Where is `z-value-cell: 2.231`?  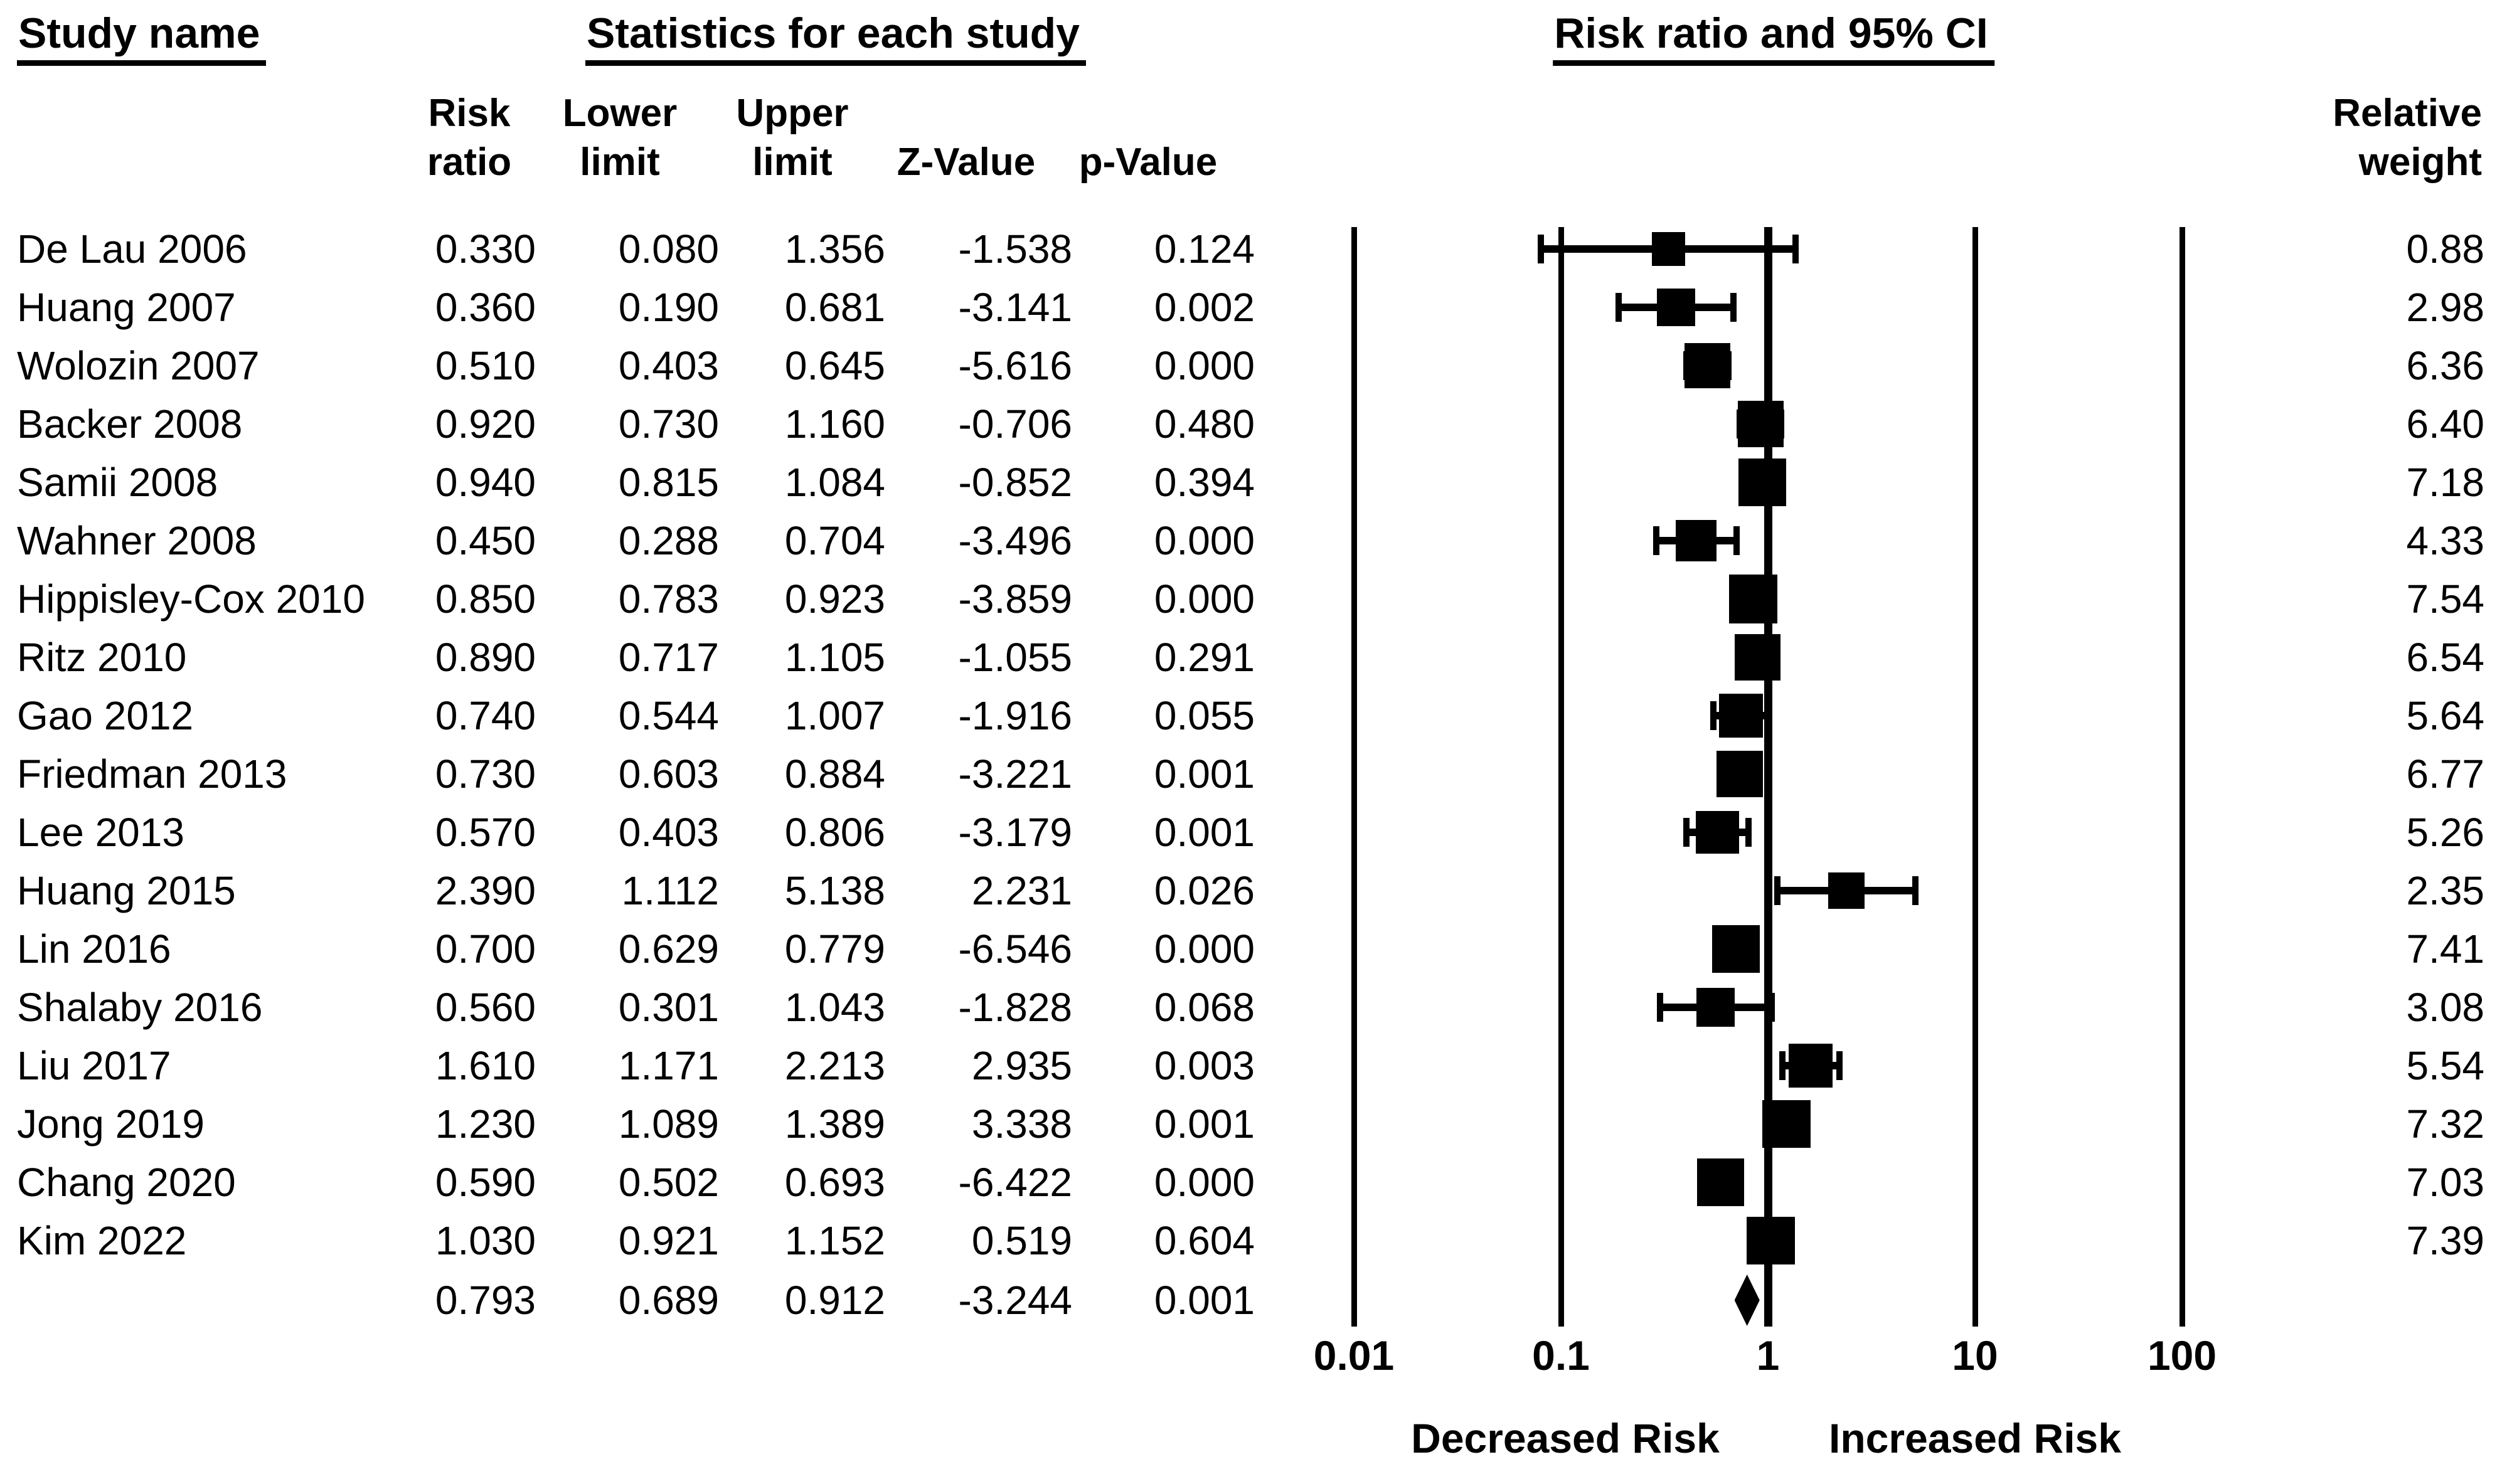
z-value-cell: 2.231 is located at coordinates (1021, 890).